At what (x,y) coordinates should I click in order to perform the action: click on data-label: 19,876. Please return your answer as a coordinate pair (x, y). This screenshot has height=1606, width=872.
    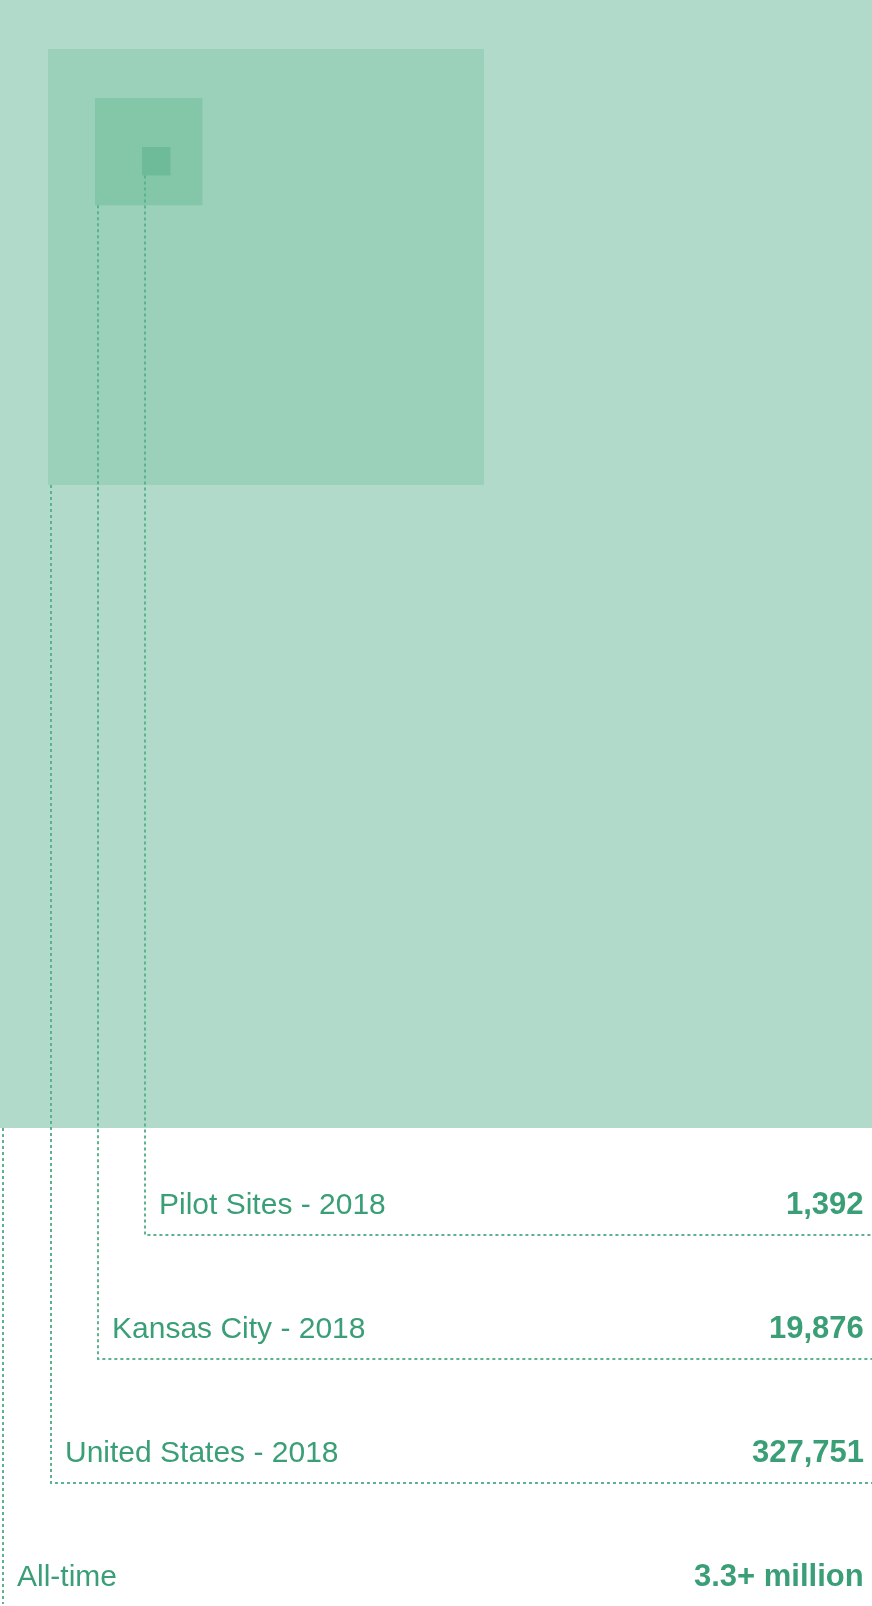
    Looking at the image, I should click on (816, 1327).